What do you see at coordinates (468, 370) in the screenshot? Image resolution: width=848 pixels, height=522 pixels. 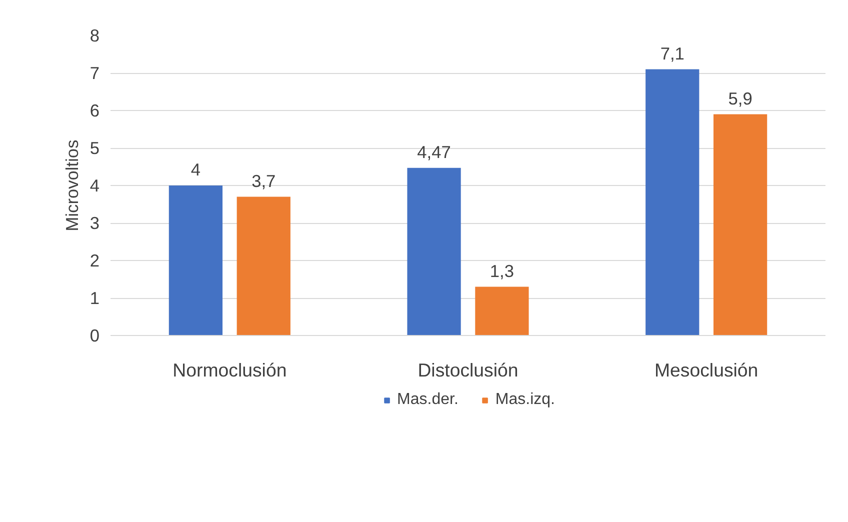 I see `x-tick-label: Distoclusión` at bounding box center [468, 370].